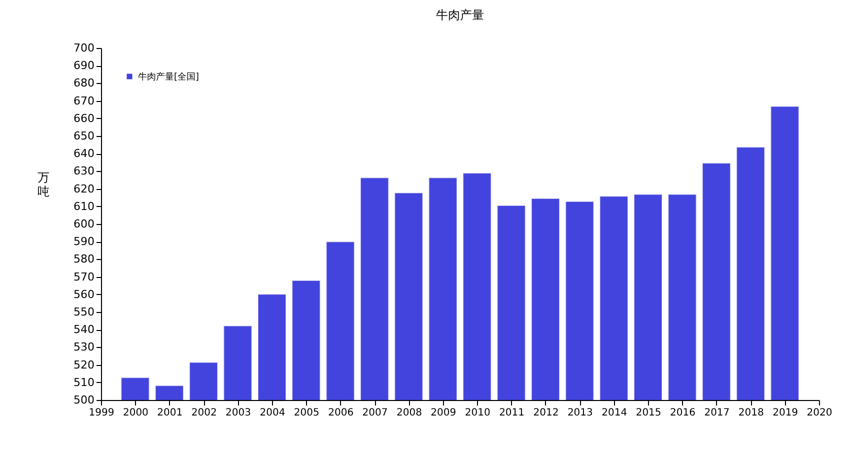  What do you see at coordinates (84, 224) in the screenshot?
I see `y-tick-label: 600` at bounding box center [84, 224].